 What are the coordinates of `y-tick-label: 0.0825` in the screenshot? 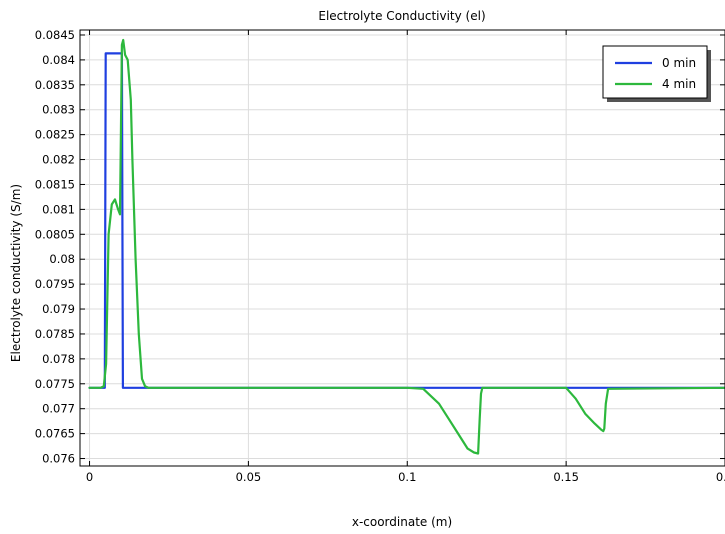 It's located at (55, 135).